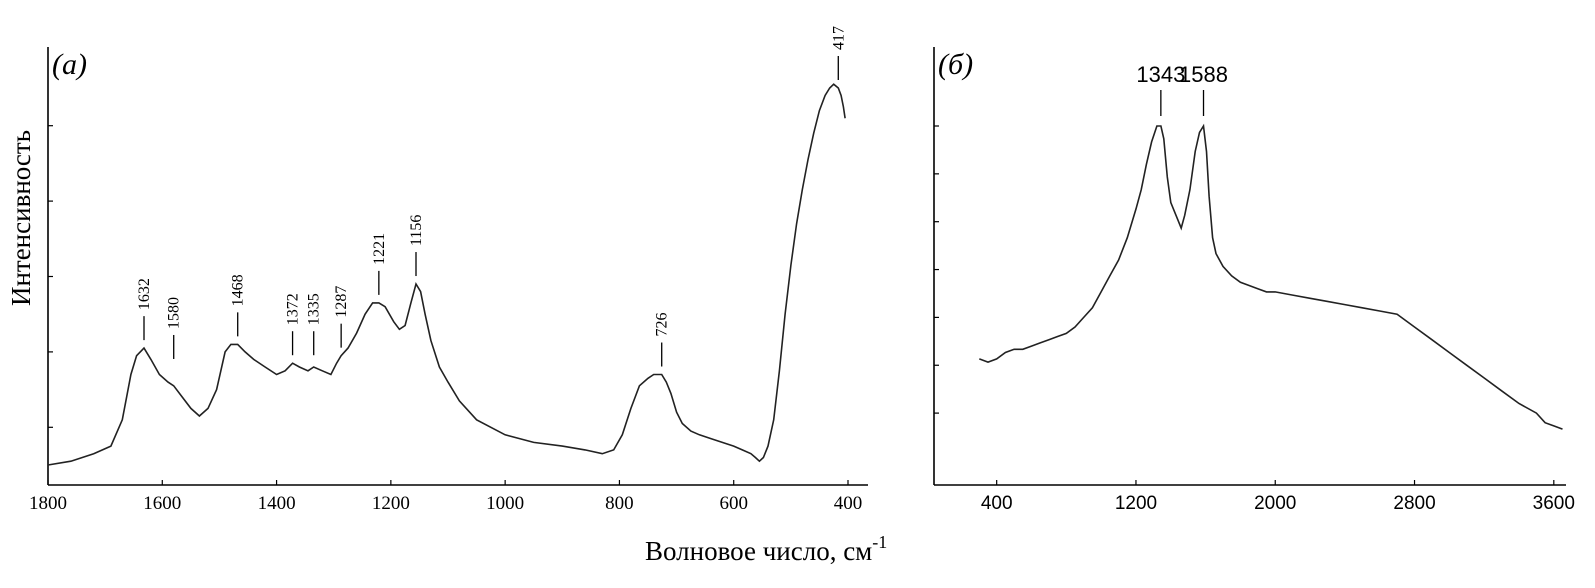 The width and height of the screenshot is (1595, 588). I want to click on a-peak-label-1287: 1287, so click(341, 302).